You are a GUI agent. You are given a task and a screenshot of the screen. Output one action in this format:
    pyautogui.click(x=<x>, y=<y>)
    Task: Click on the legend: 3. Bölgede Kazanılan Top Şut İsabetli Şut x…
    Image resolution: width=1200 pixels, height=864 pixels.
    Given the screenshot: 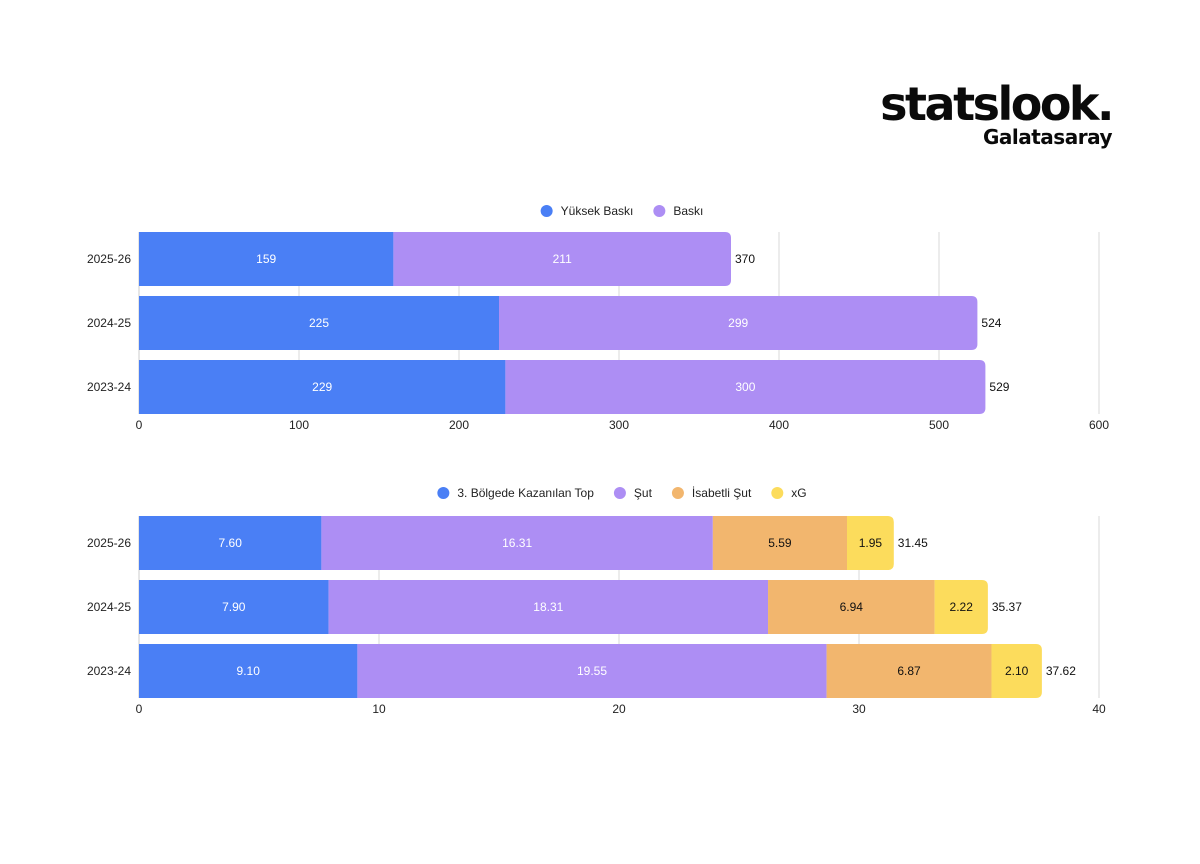 What is the action you would take?
    pyautogui.click(x=622, y=493)
    